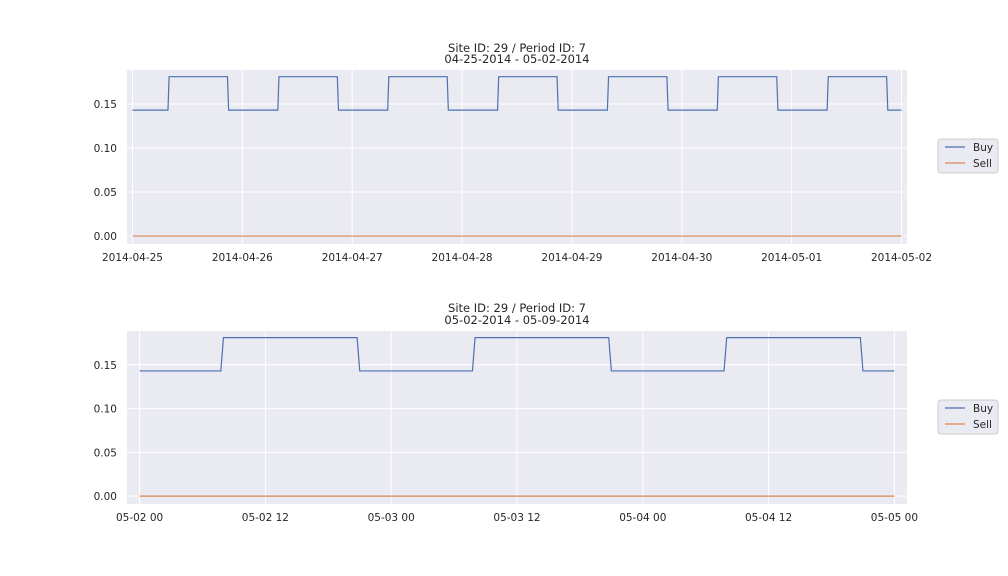  Describe the element at coordinates (105, 105) in the screenshot. I see `chart-1-ytick-label: 0.15` at that location.